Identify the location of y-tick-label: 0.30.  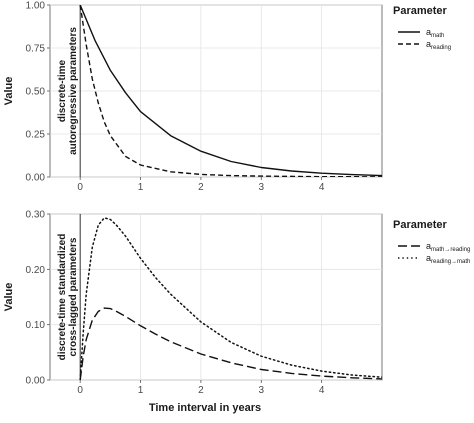
(36, 215).